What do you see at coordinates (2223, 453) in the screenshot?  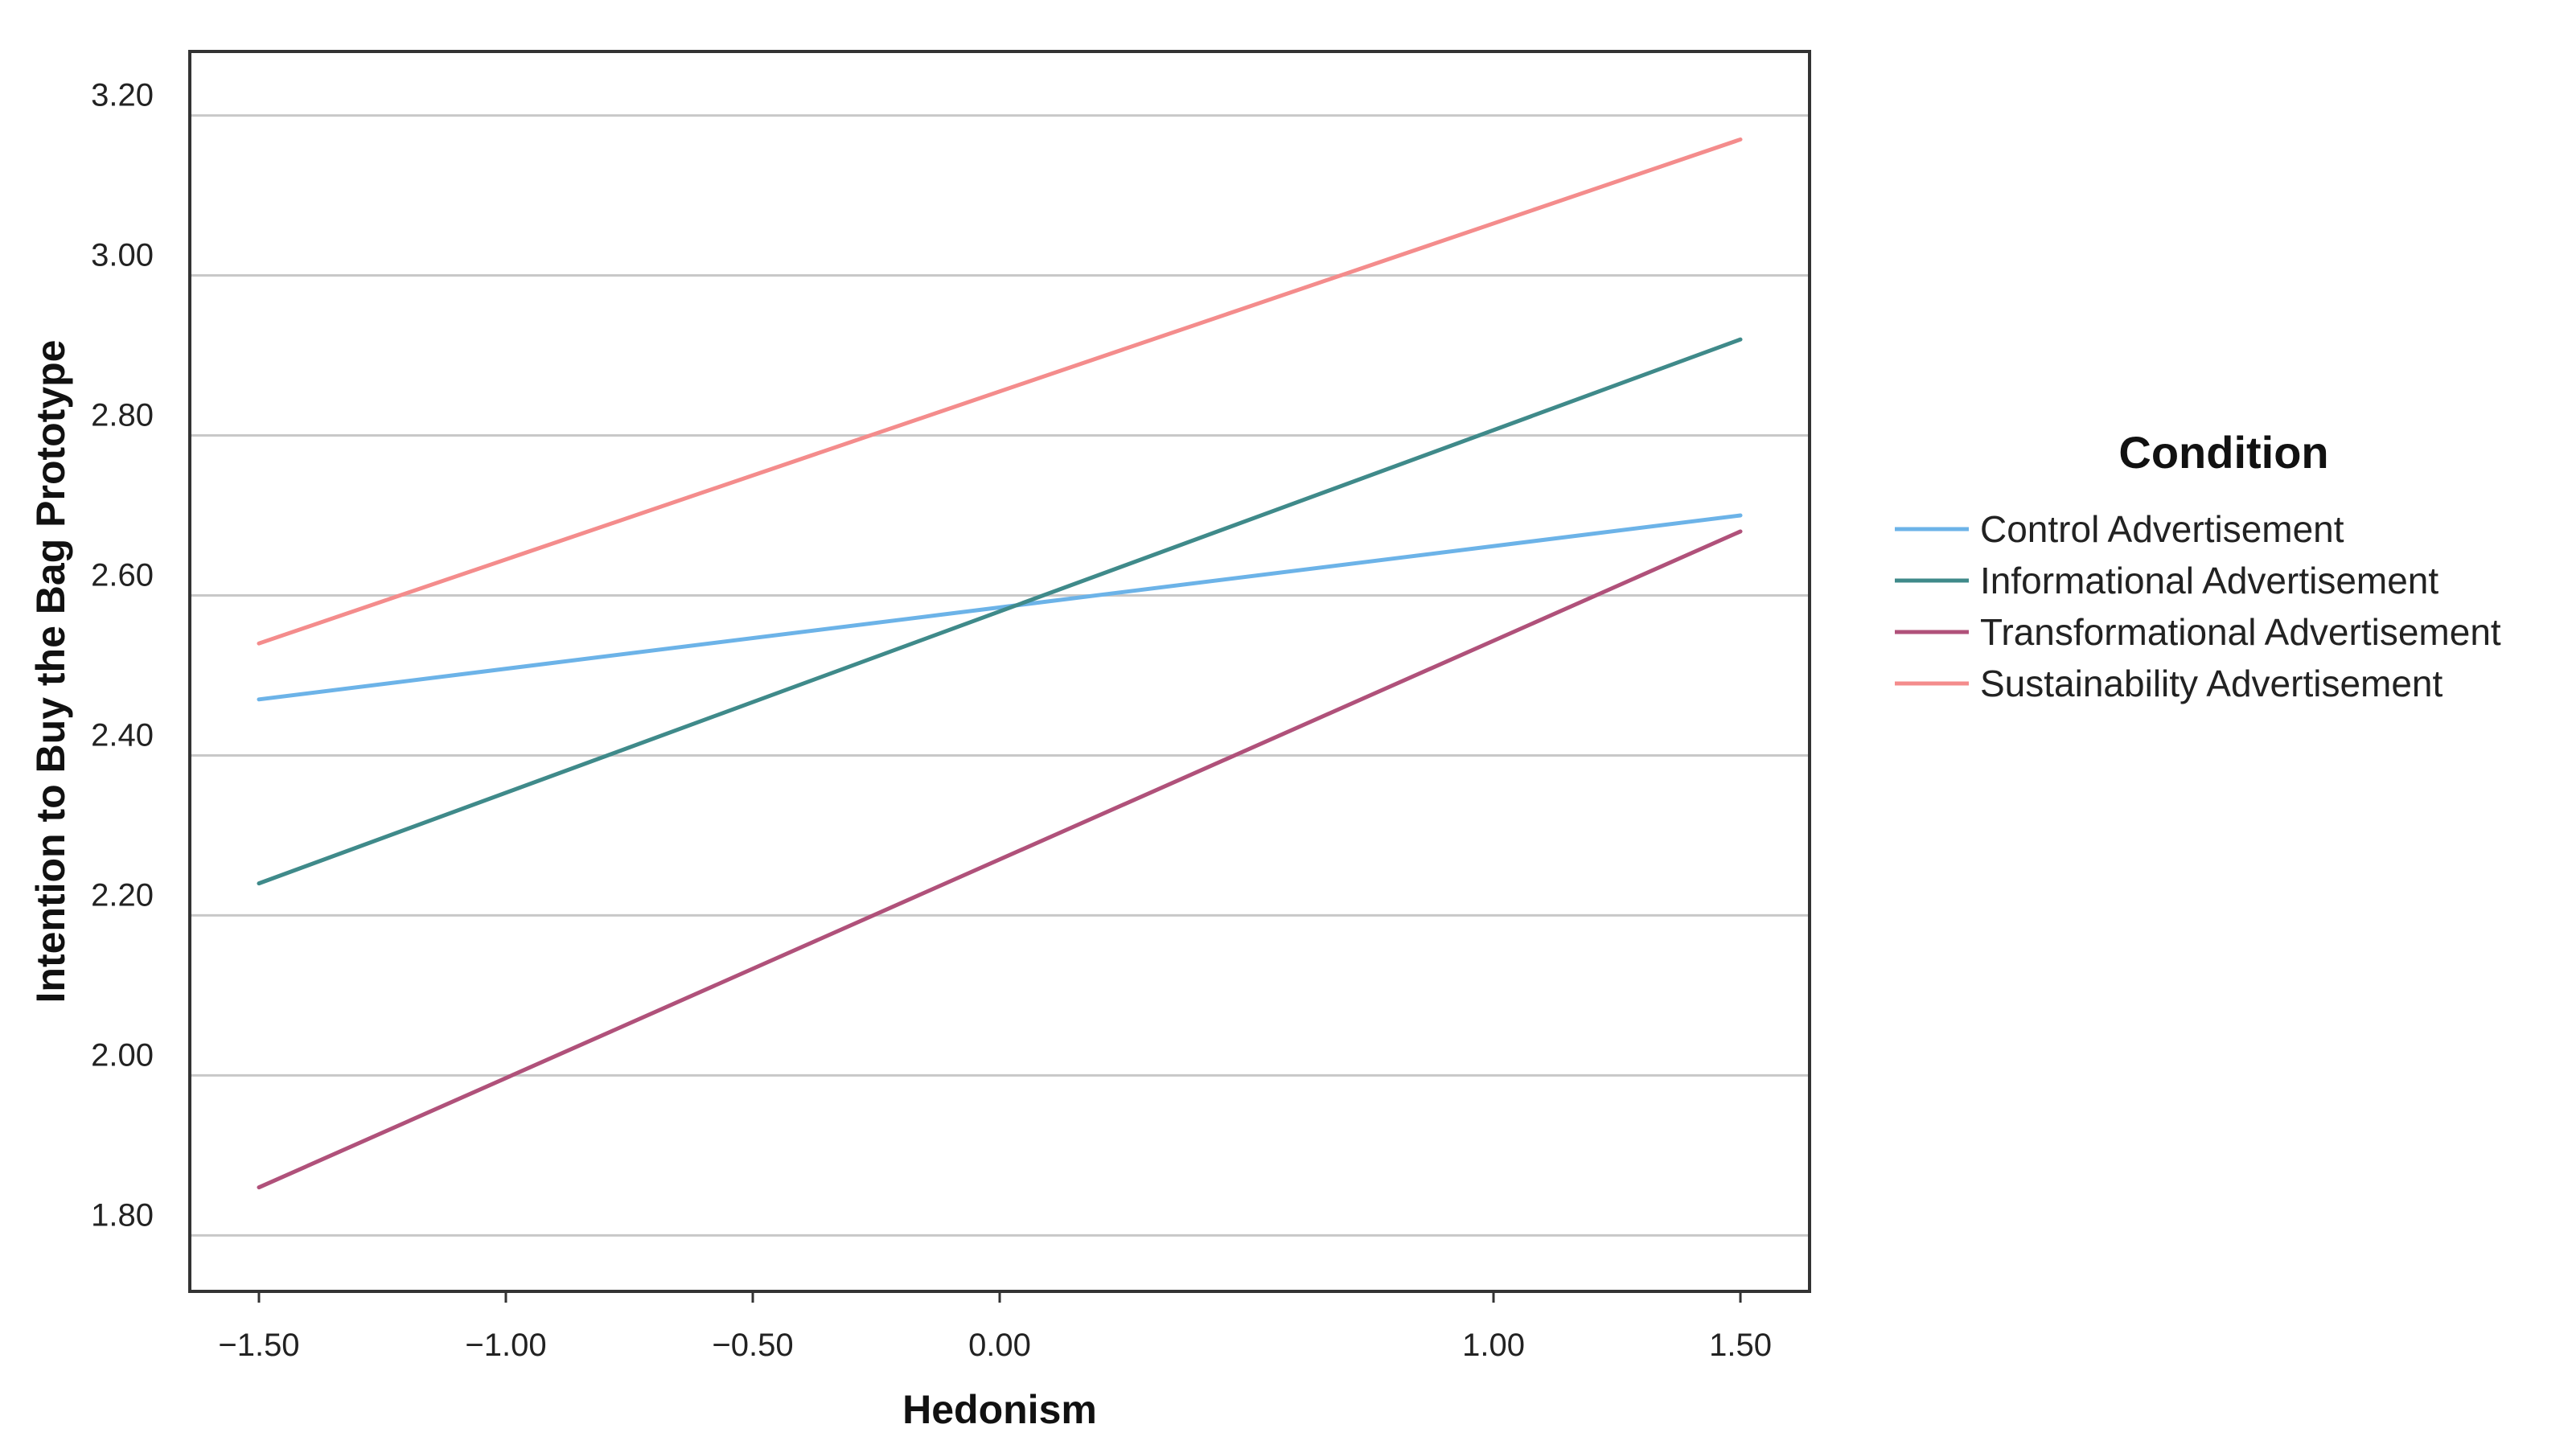 I see `legend-title: Condition` at bounding box center [2223, 453].